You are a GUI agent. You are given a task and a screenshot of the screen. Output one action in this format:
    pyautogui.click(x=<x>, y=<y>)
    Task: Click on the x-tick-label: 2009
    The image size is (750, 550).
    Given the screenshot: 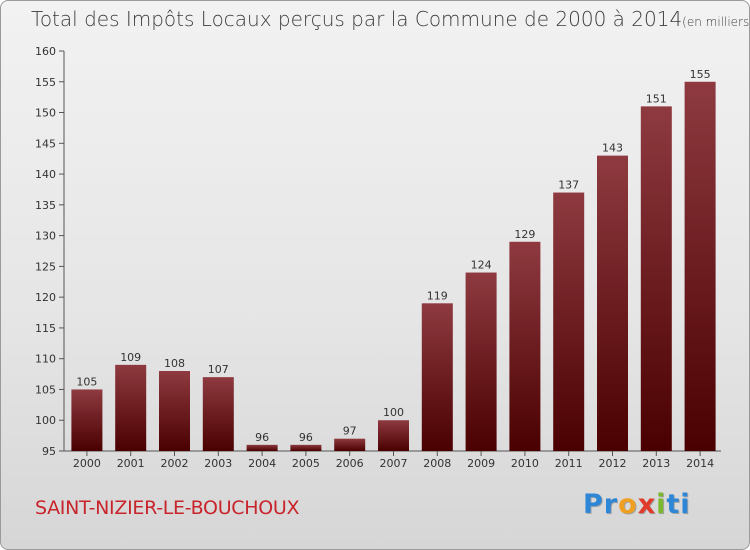 What is the action you would take?
    pyautogui.click(x=481, y=463)
    